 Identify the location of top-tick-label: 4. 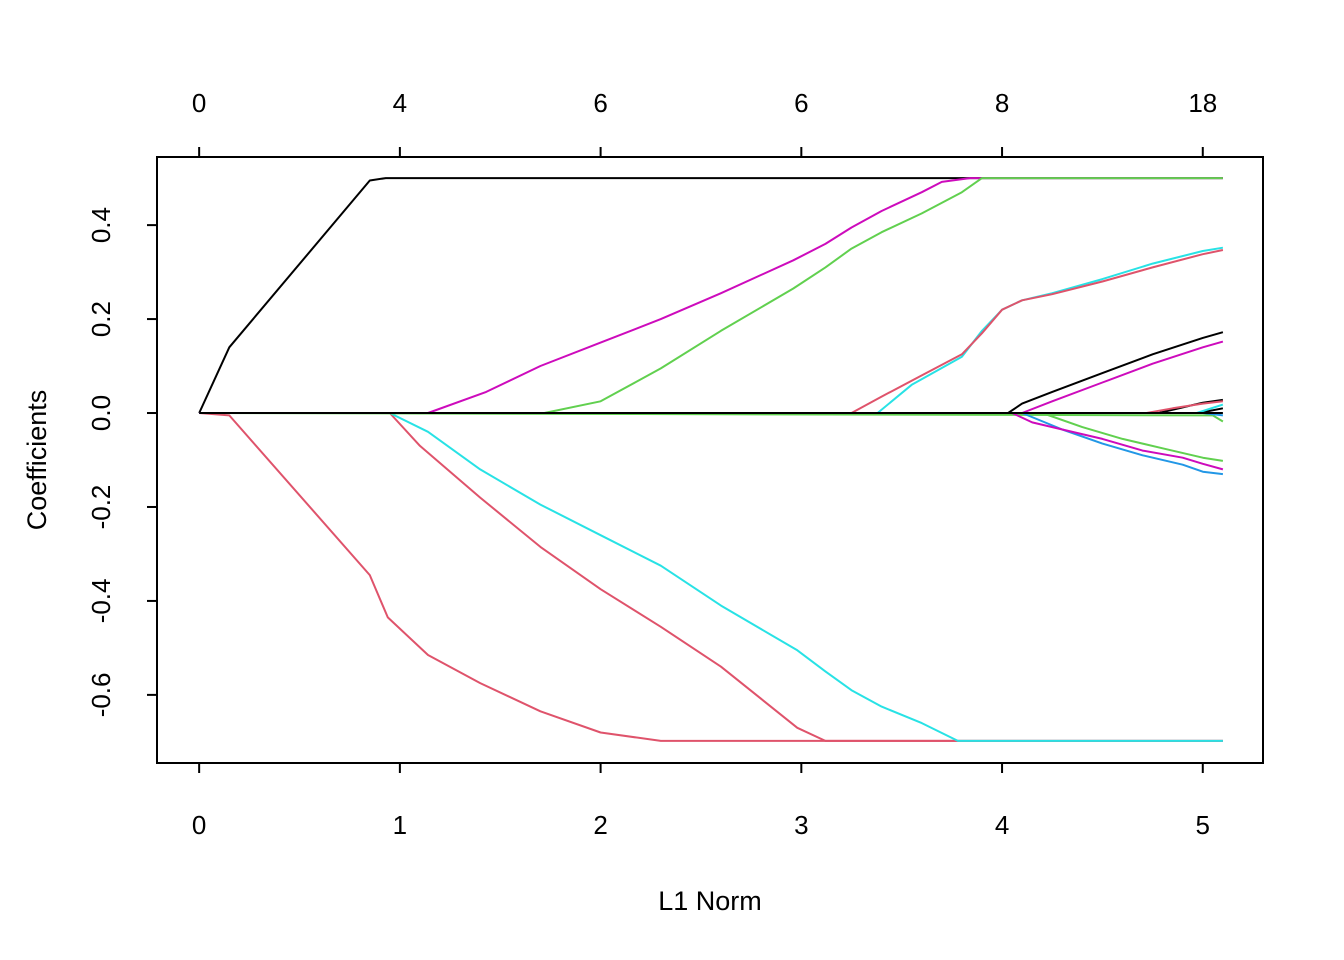
(400, 103).